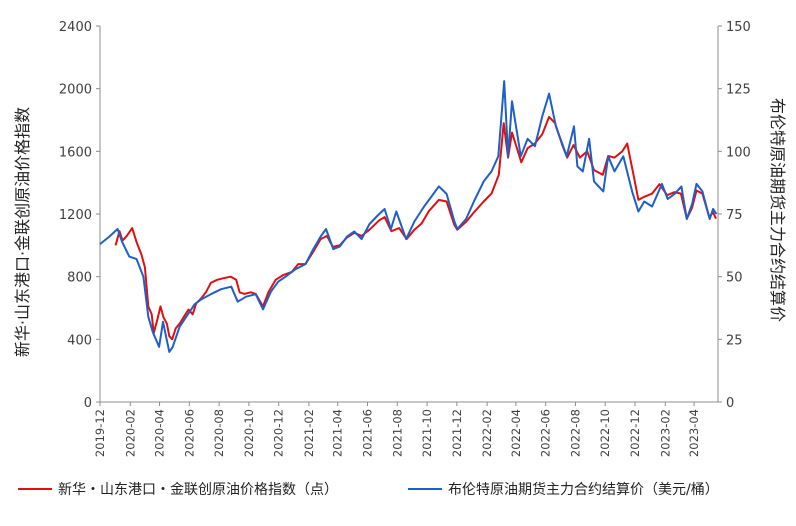  Describe the element at coordinates (546, 433) in the screenshot. I see `x-tick-label: 2022-06` at that location.